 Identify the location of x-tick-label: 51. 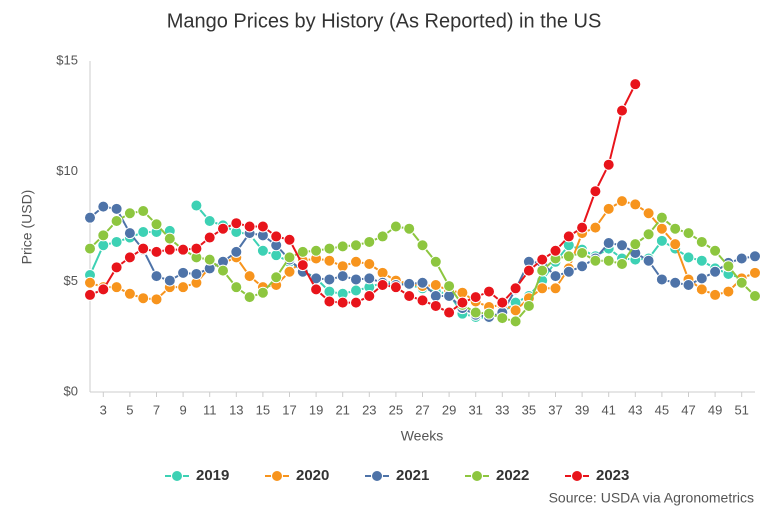
(741, 409).